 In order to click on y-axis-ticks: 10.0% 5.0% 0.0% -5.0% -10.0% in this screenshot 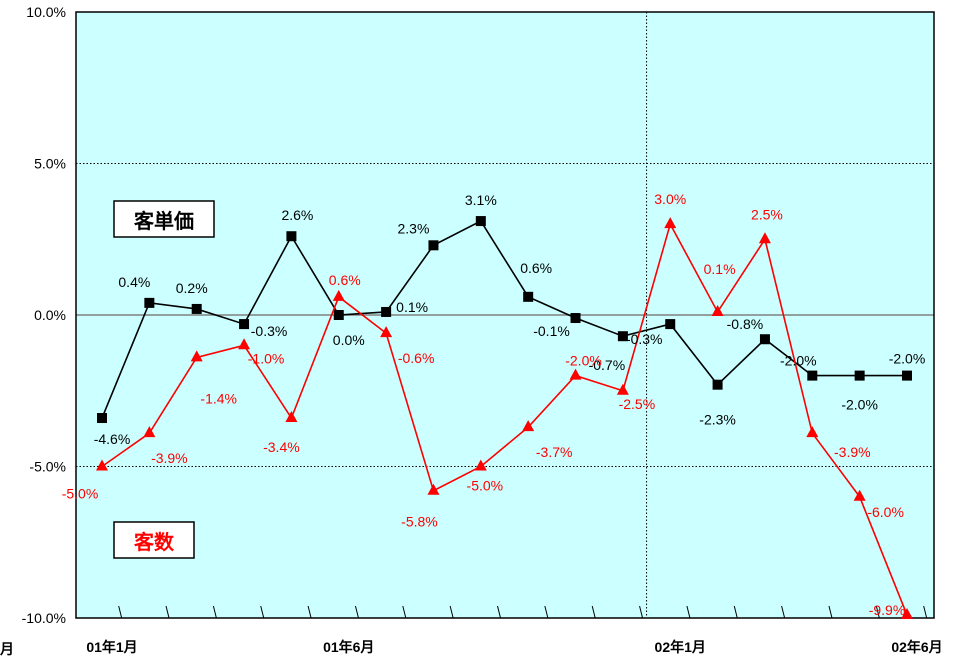, I will do `click(44, 315)`.